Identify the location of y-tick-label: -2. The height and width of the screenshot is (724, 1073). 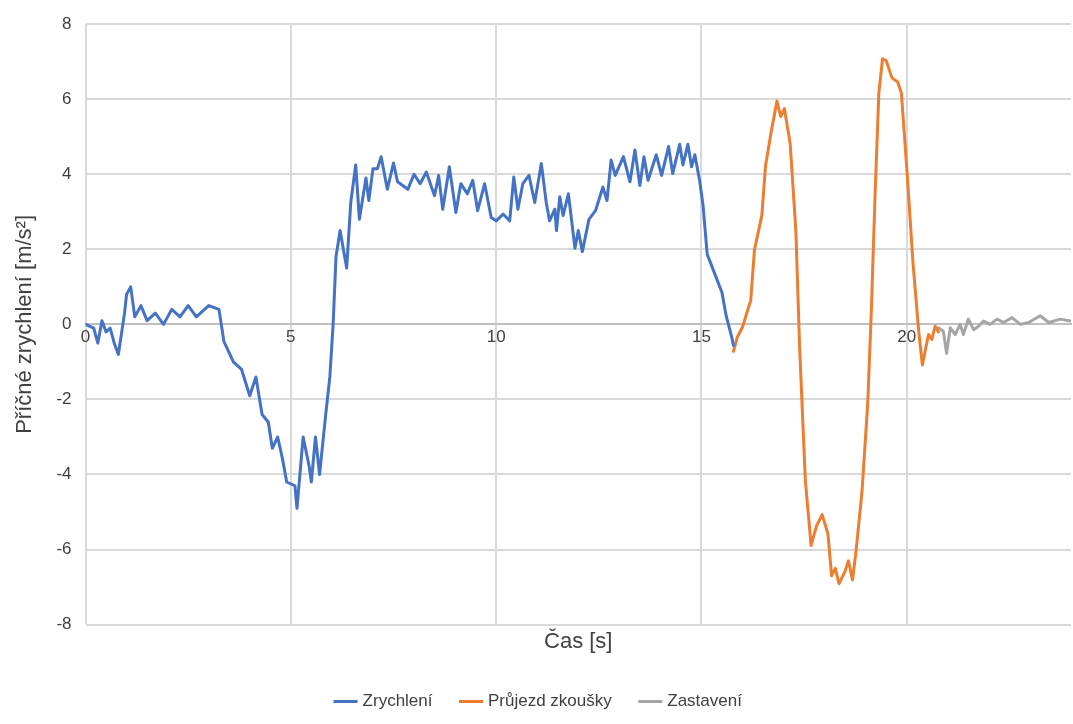
(64, 399).